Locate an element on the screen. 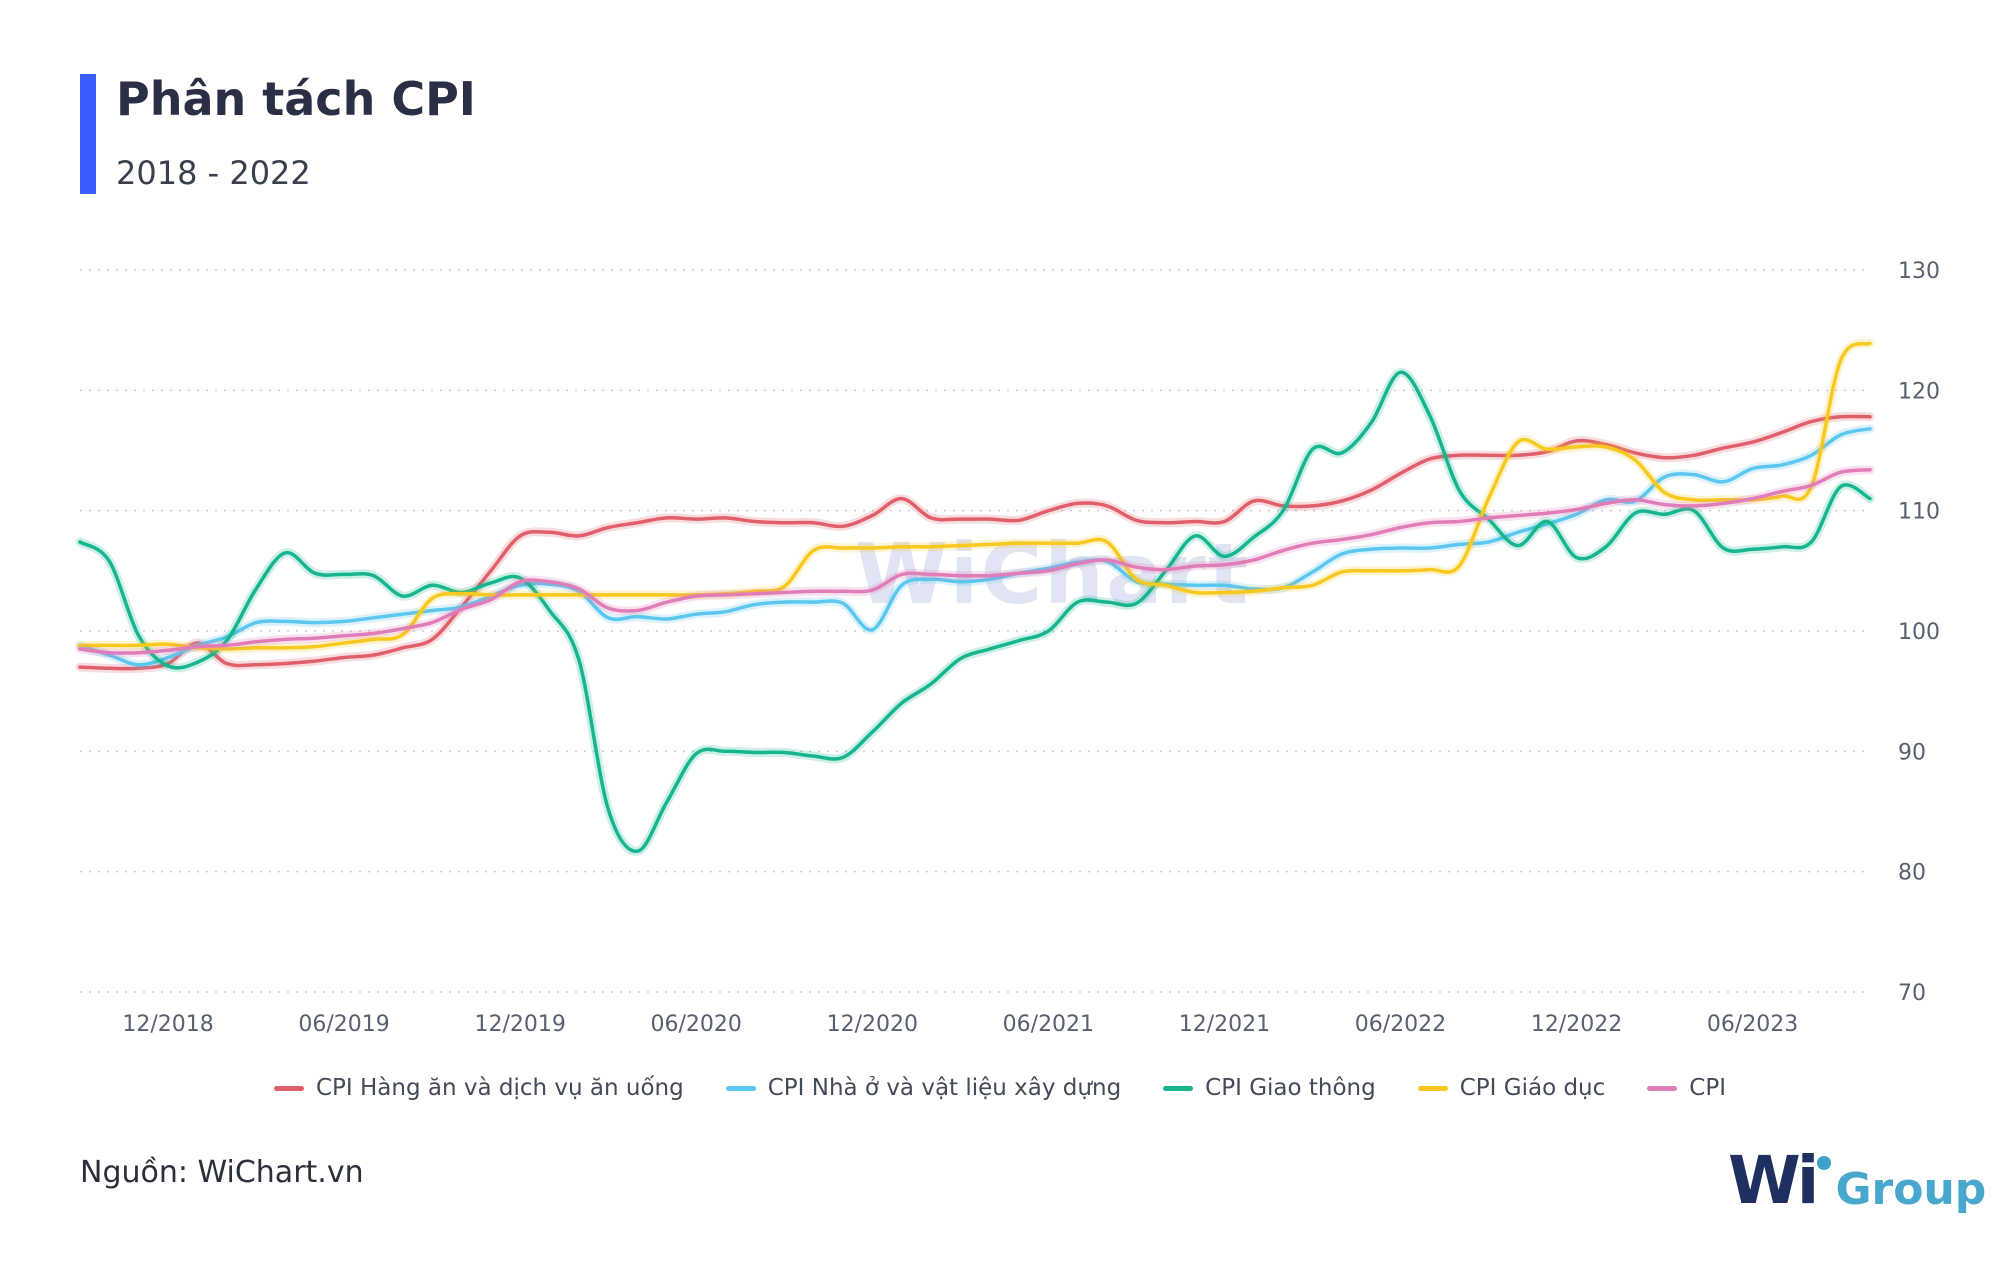 This screenshot has width=2000, height=1261. x-tick-label: 12/2018 is located at coordinates (167, 1024).